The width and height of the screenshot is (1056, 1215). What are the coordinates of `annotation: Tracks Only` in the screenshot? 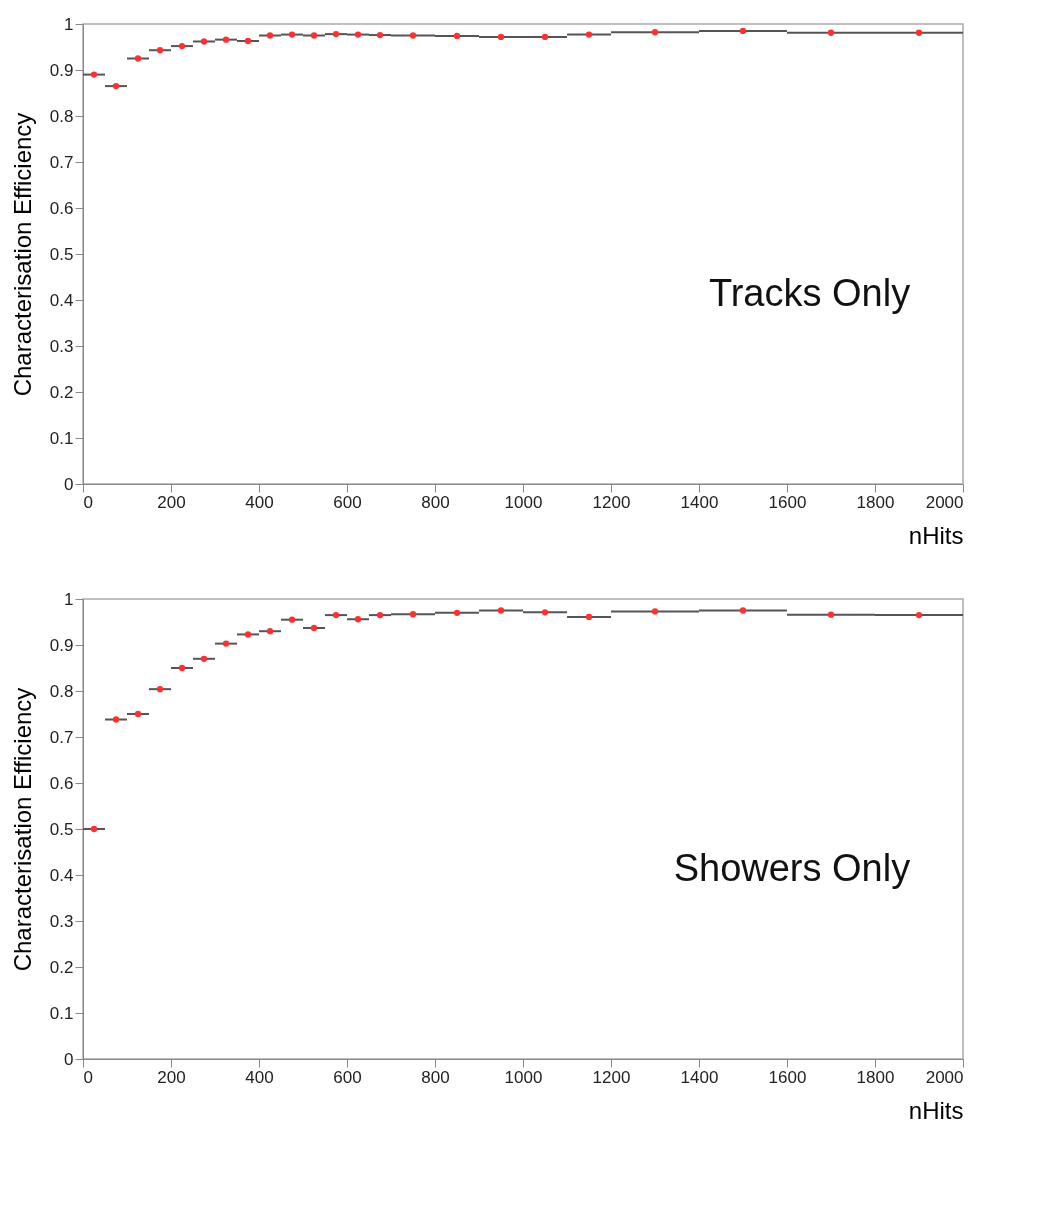 It's located at (809, 293).